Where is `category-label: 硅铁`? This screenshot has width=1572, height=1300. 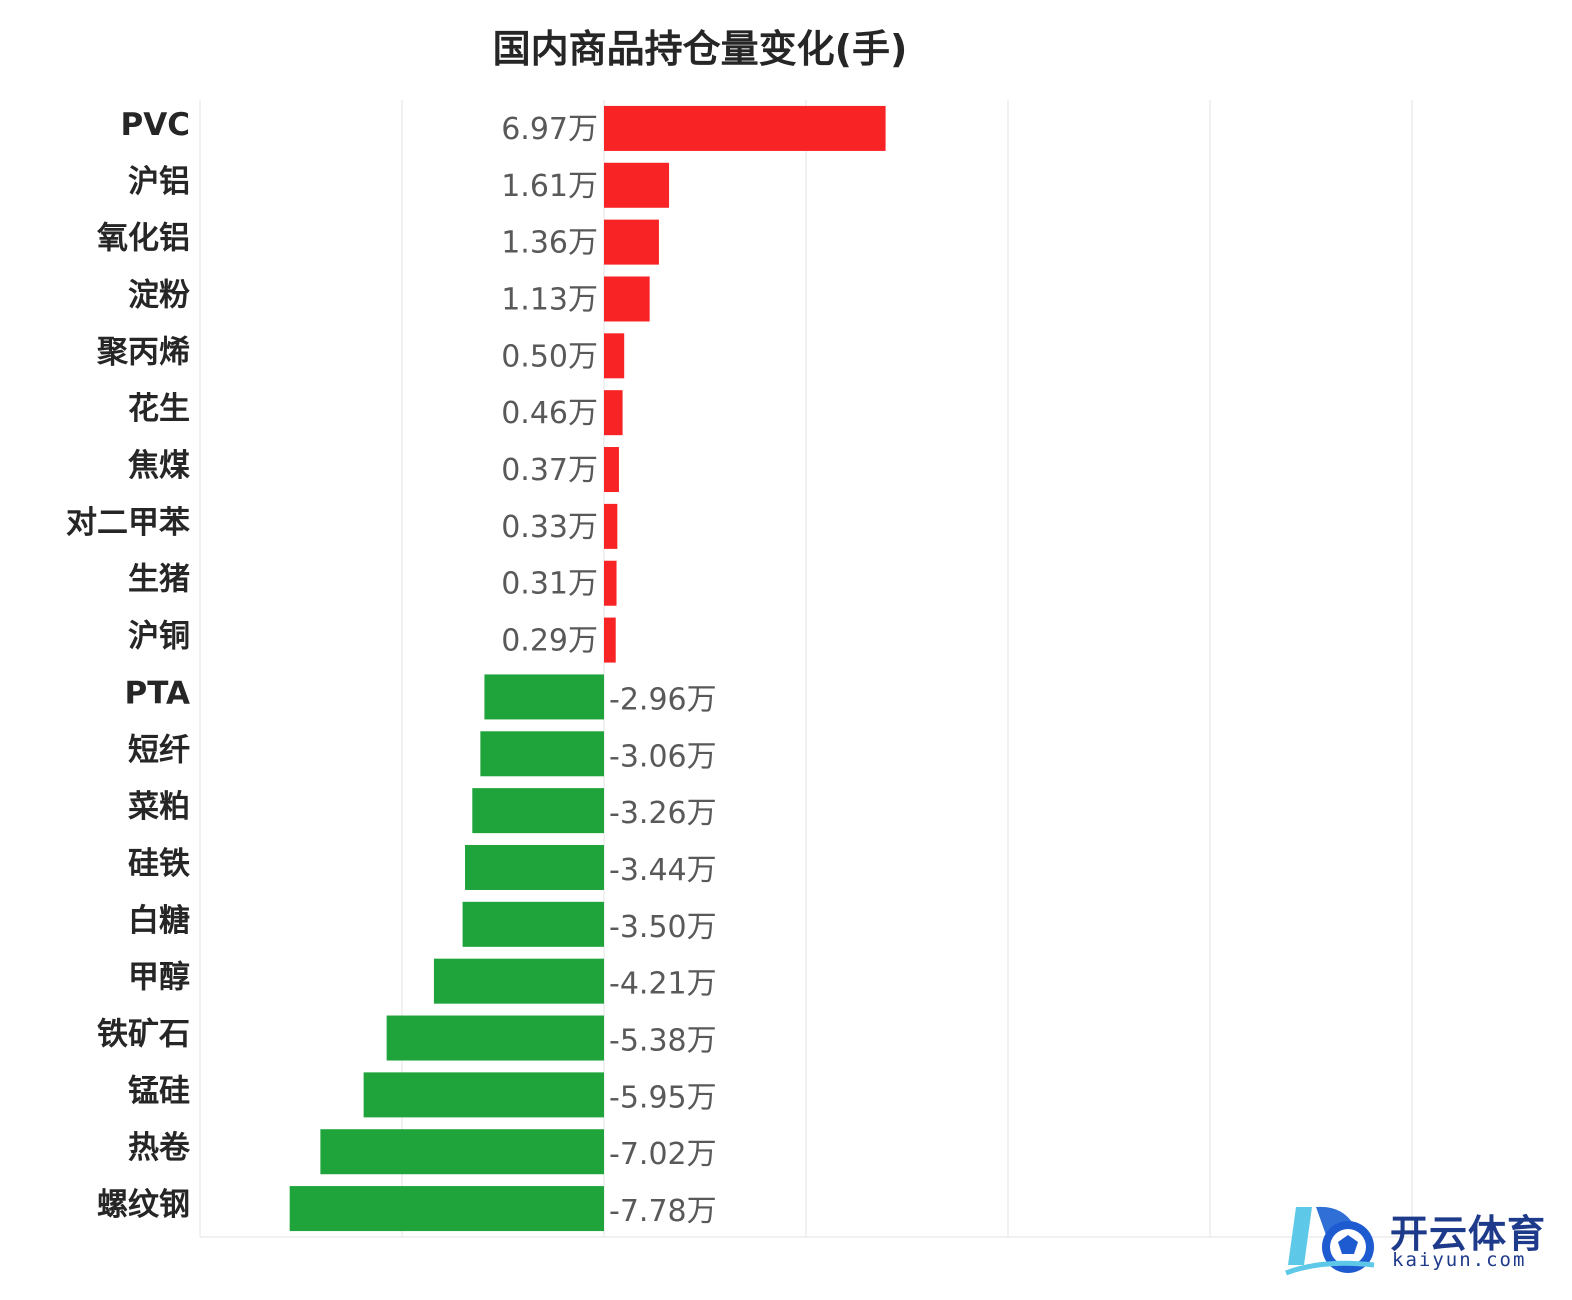 category-label: 硅铁 is located at coordinates (159, 864).